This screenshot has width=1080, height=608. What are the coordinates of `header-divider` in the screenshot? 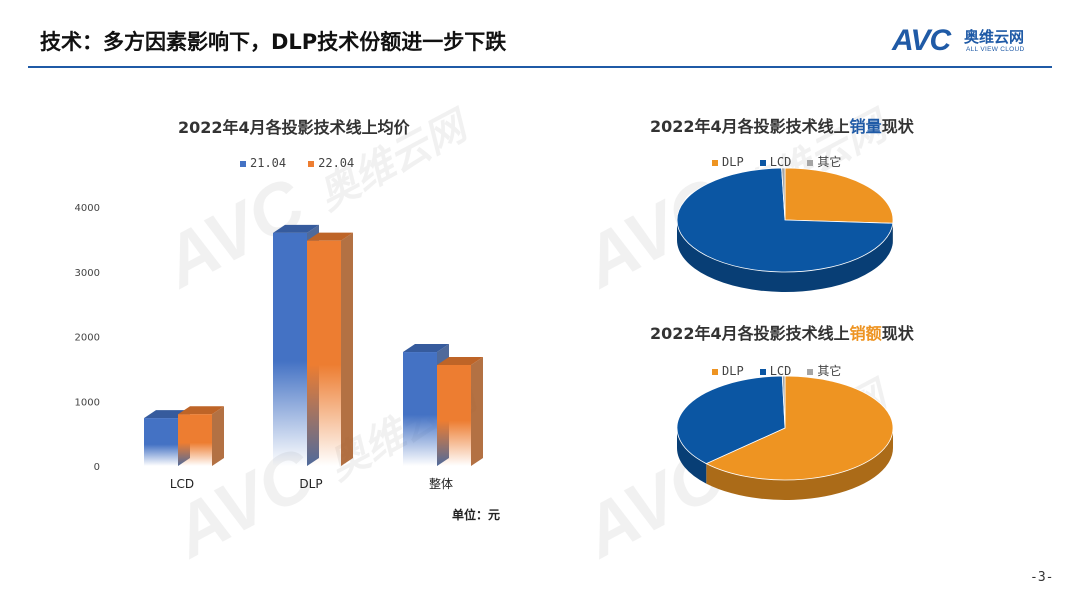 It's located at (540, 67).